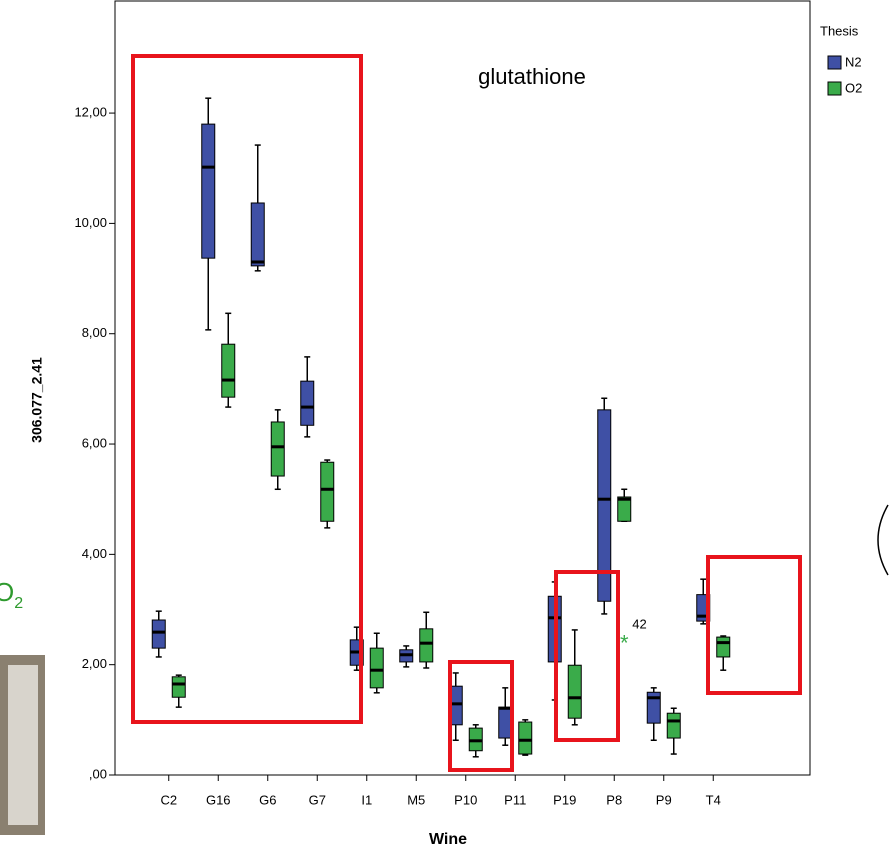 The image size is (891, 854). What do you see at coordinates (465, 799) in the screenshot?
I see `x-tick-label: P10` at bounding box center [465, 799].